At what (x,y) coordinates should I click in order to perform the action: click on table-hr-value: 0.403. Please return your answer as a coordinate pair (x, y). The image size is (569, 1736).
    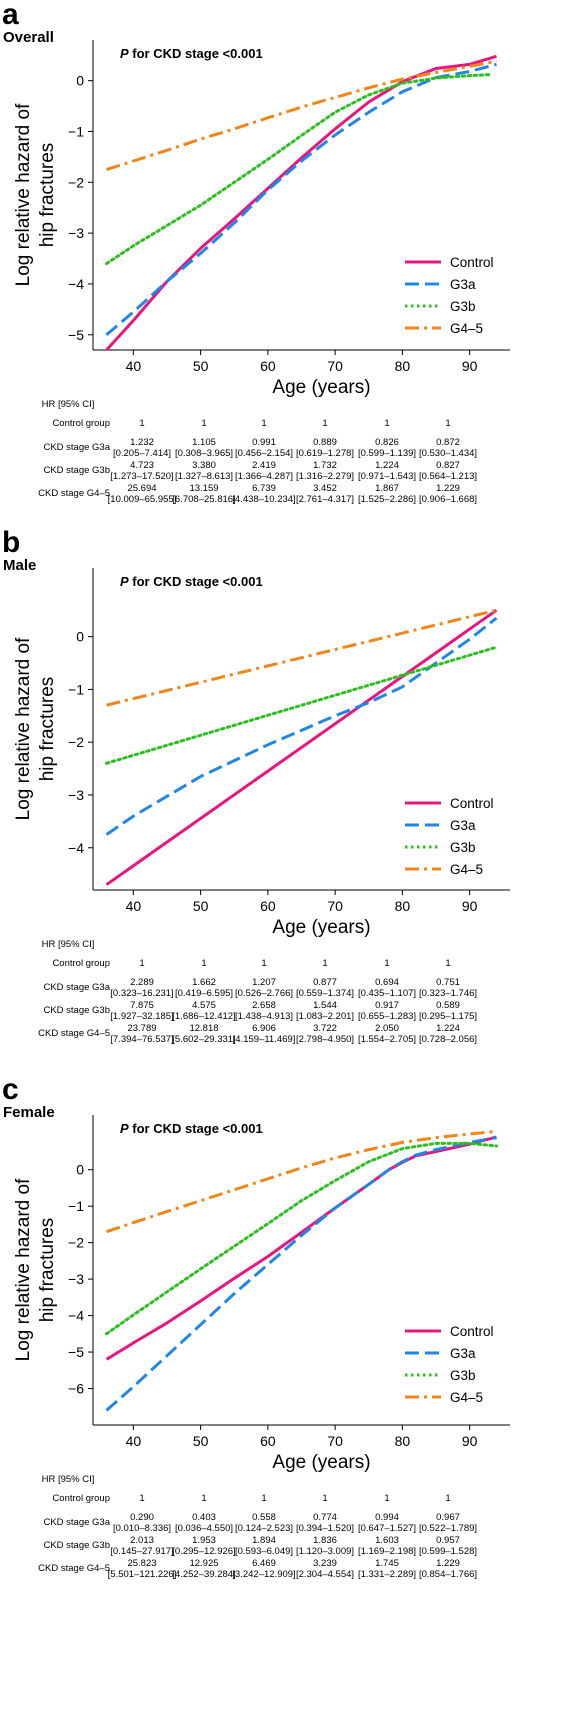
    Looking at the image, I should click on (204, 1517).